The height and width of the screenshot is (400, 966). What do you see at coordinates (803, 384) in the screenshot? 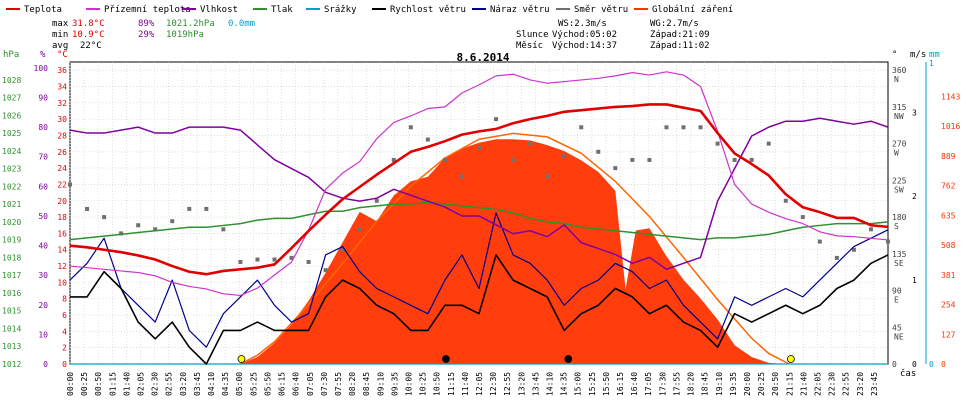
I see `x-tick-label: 21:40` at bounding box center [803, 384].